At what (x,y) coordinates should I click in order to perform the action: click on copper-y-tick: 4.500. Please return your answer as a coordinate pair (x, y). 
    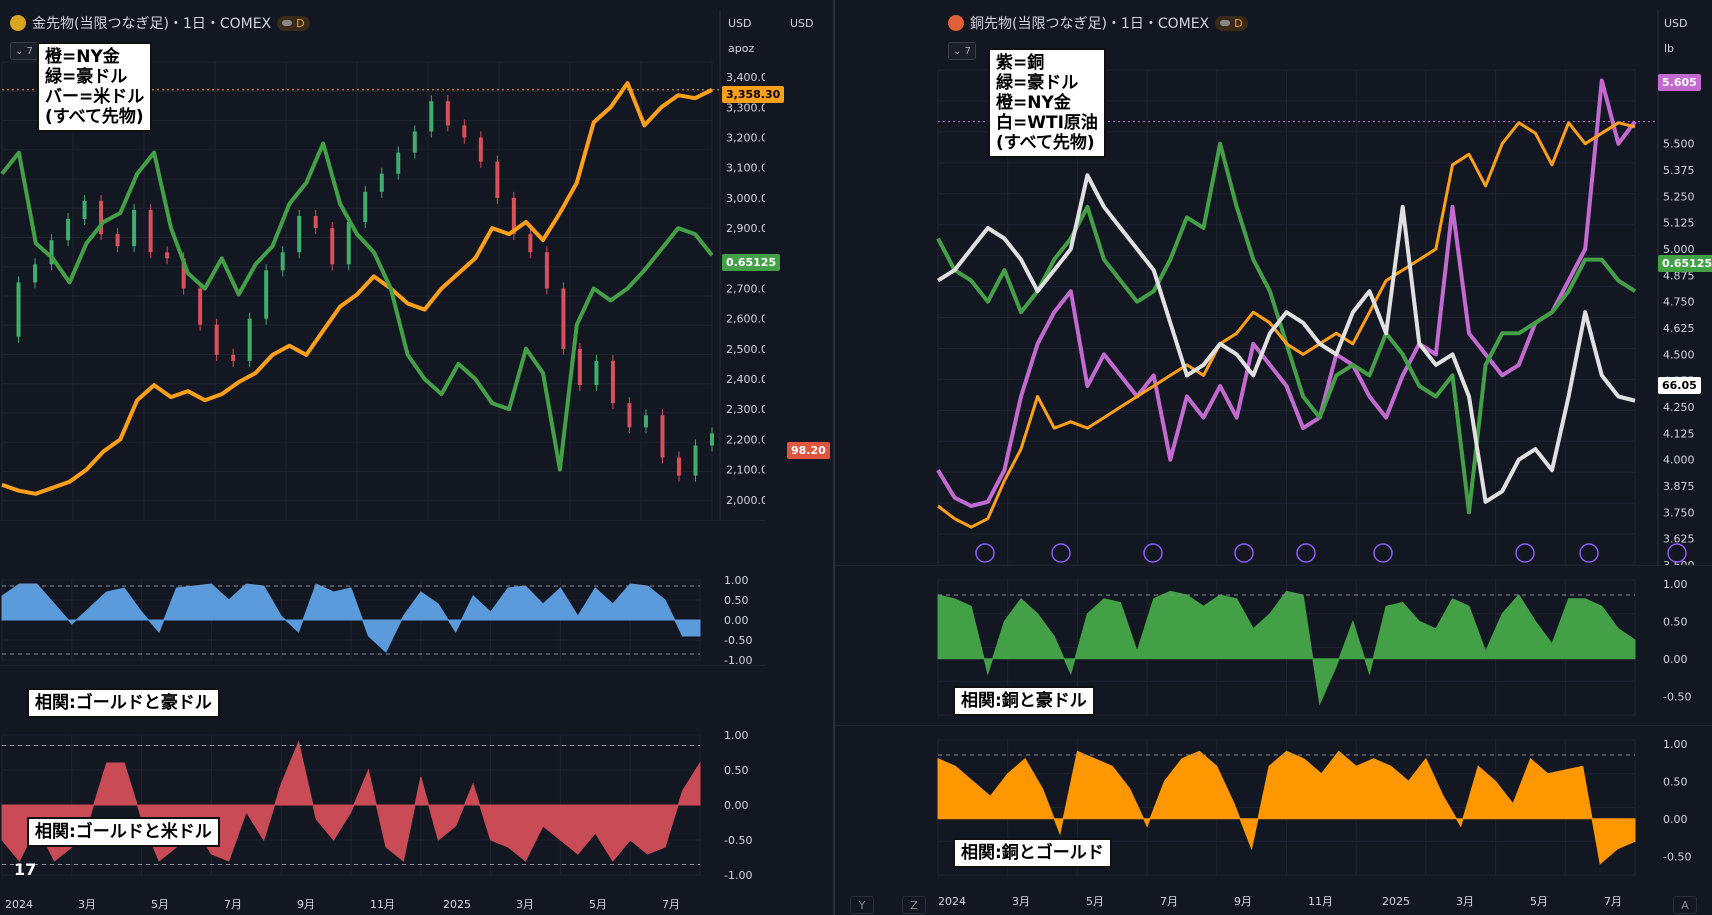
    Looking at the image, I should click on (1679, 354).